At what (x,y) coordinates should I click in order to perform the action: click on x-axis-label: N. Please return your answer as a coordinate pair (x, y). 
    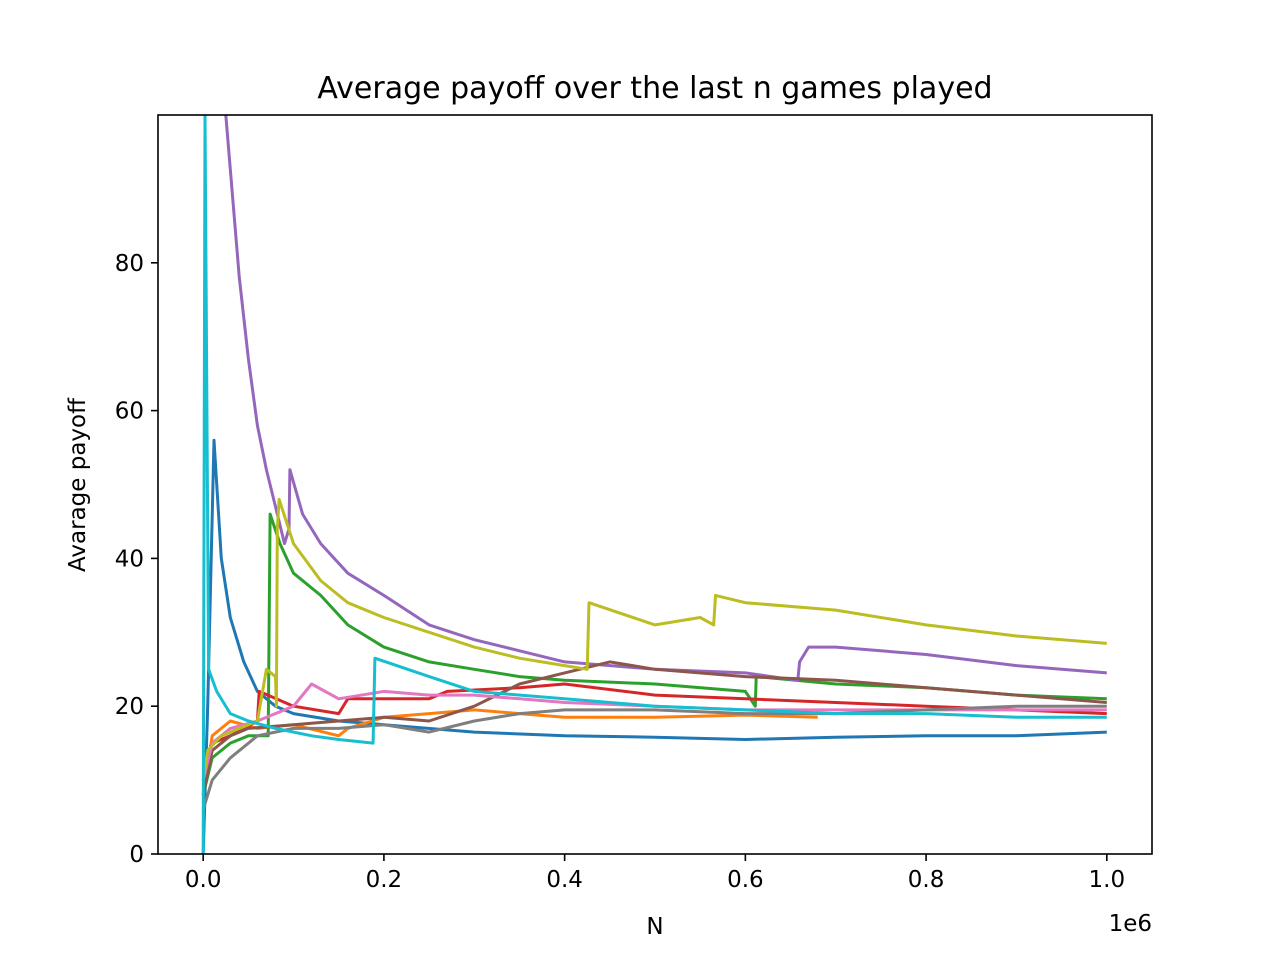
    Looking at the image, I should click on (654, 927).